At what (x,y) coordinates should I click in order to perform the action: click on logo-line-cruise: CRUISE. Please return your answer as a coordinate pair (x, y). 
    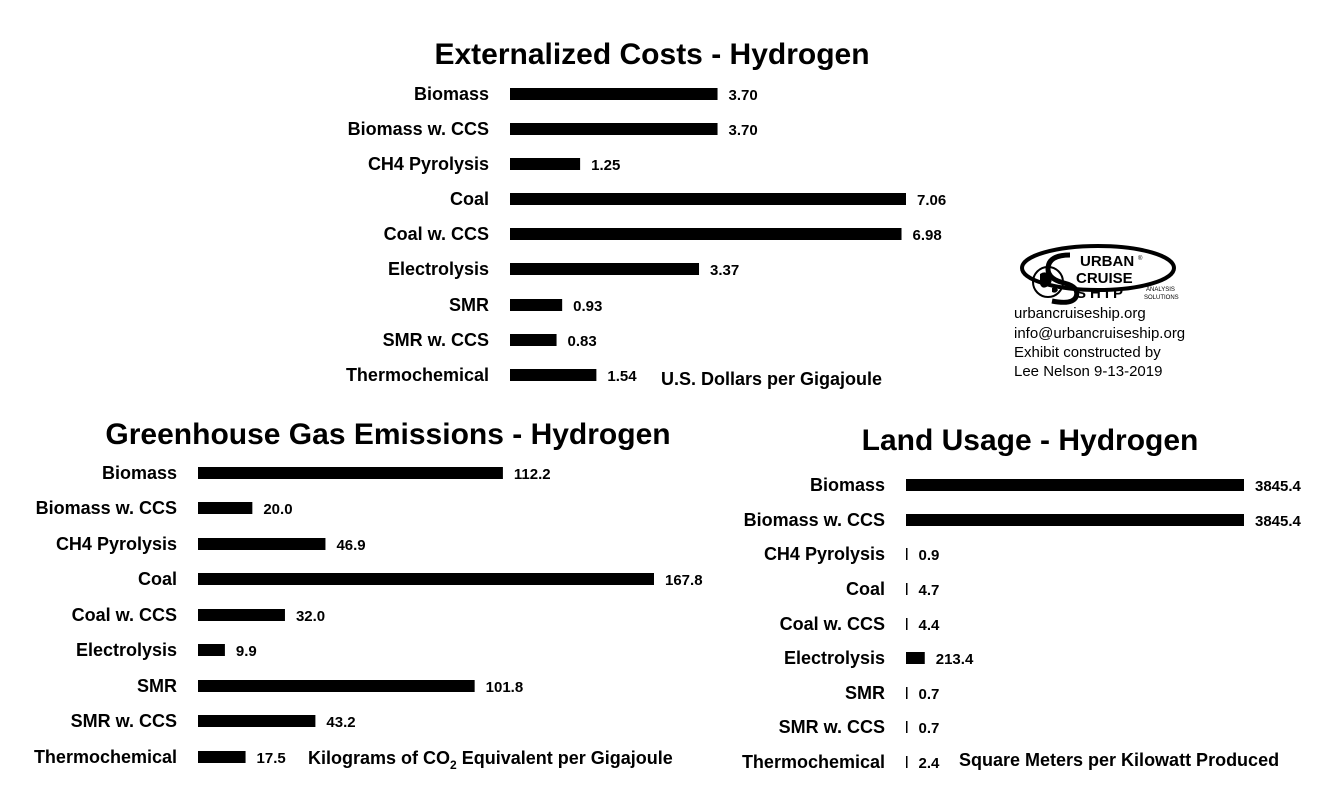
    Looking at the image, I should click on (1104, 278).